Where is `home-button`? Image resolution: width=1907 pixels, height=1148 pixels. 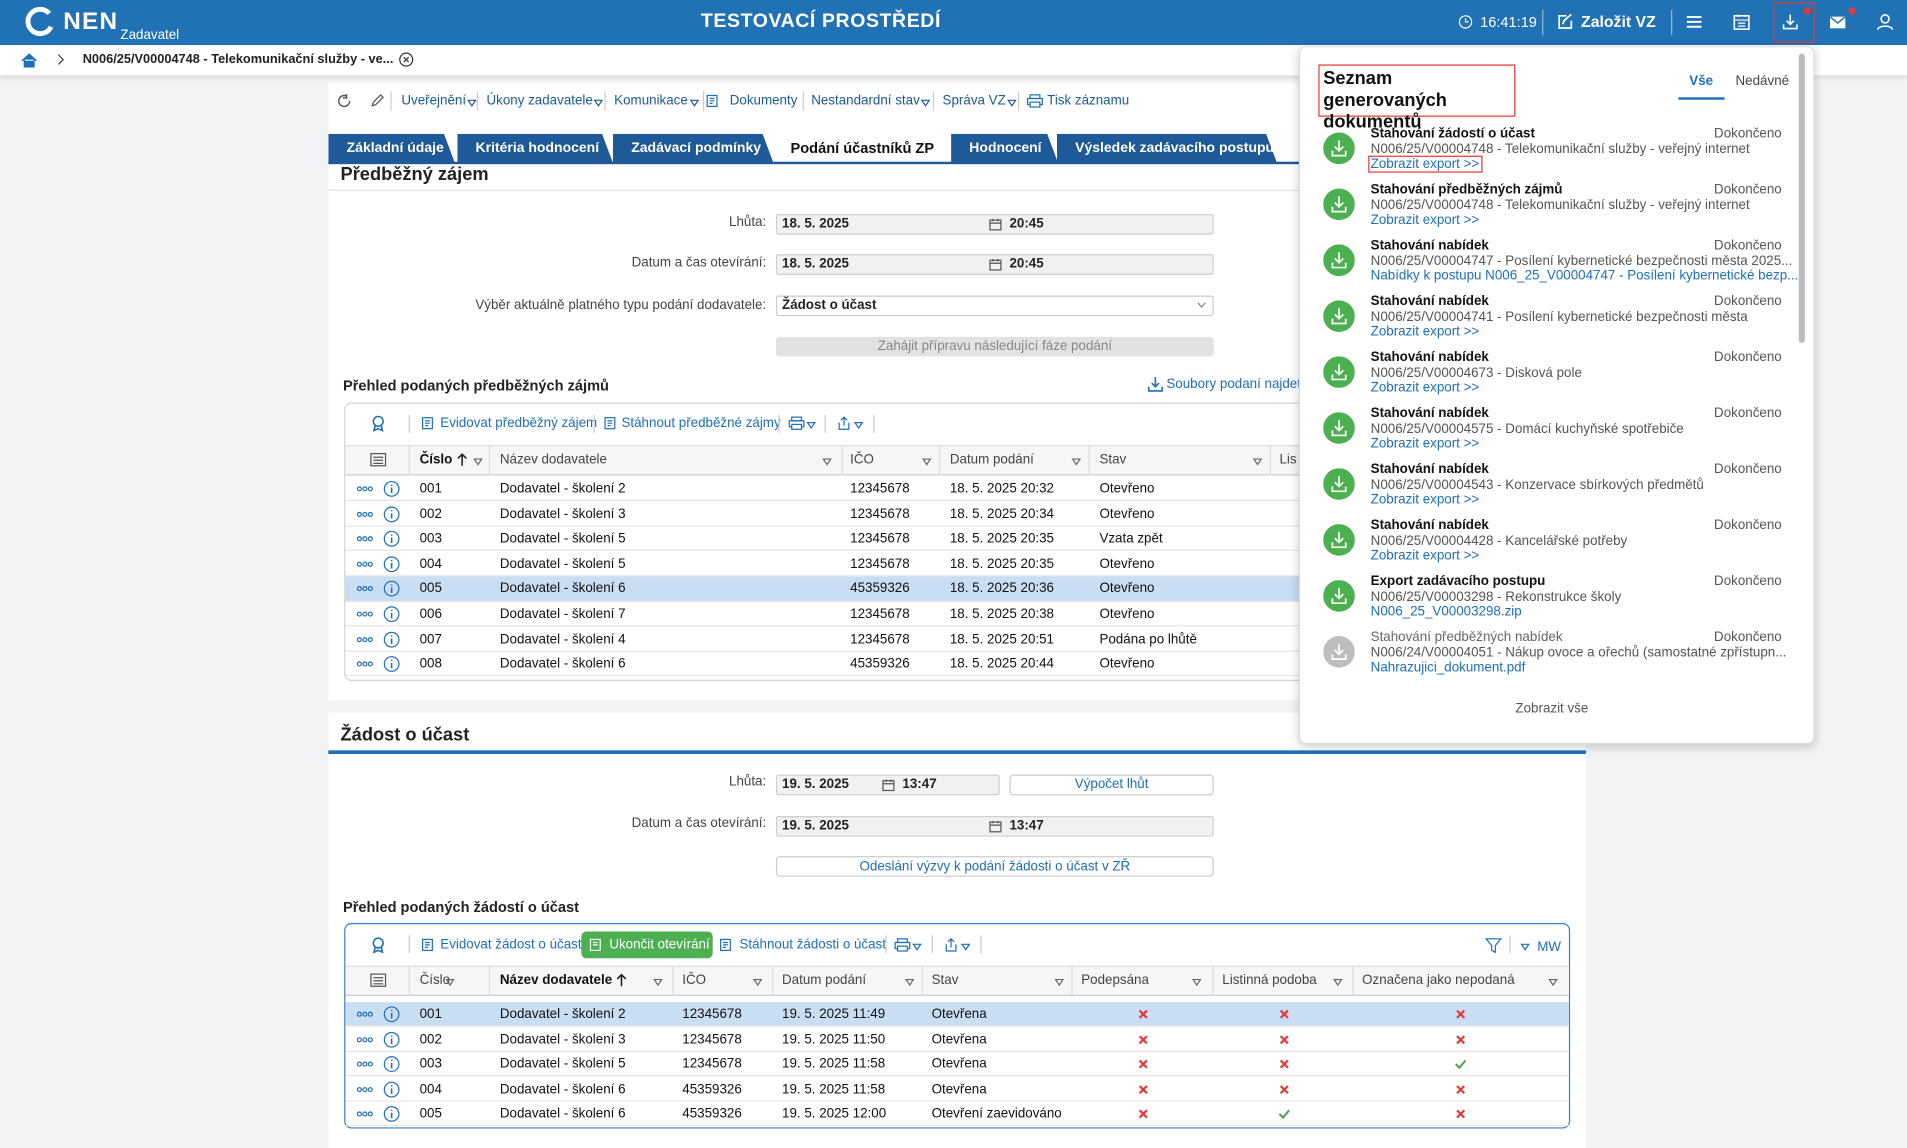 home-button is located at coordinates (29, 60).